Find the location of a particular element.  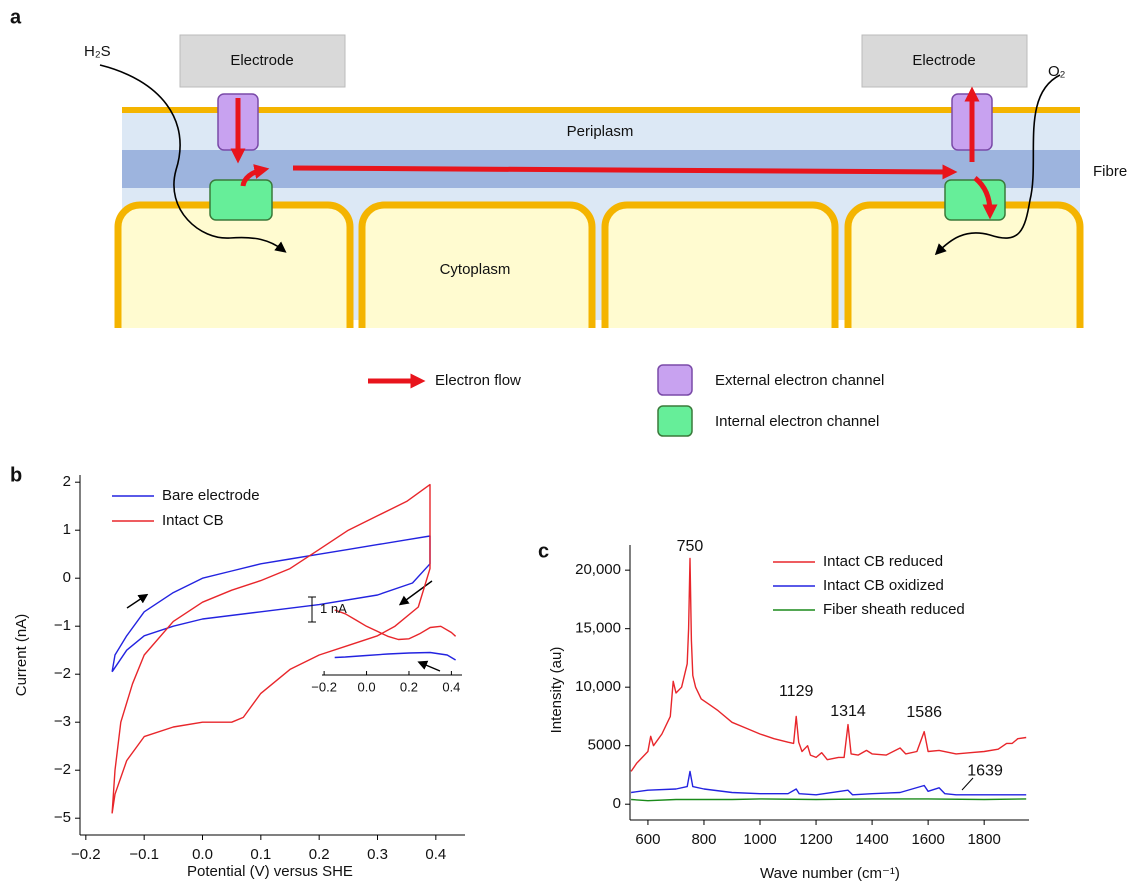

legend-label: Intact CB oxidized is located at coordinates (883, 585).